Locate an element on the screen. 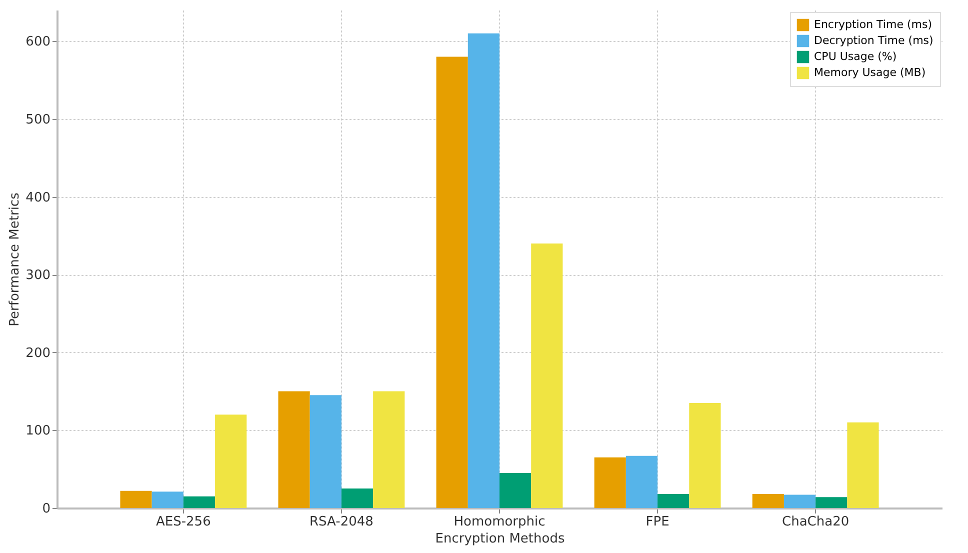 This screenshot has width=968, height=553. y-tick-label: 500 is located at coordinates (38, 120).